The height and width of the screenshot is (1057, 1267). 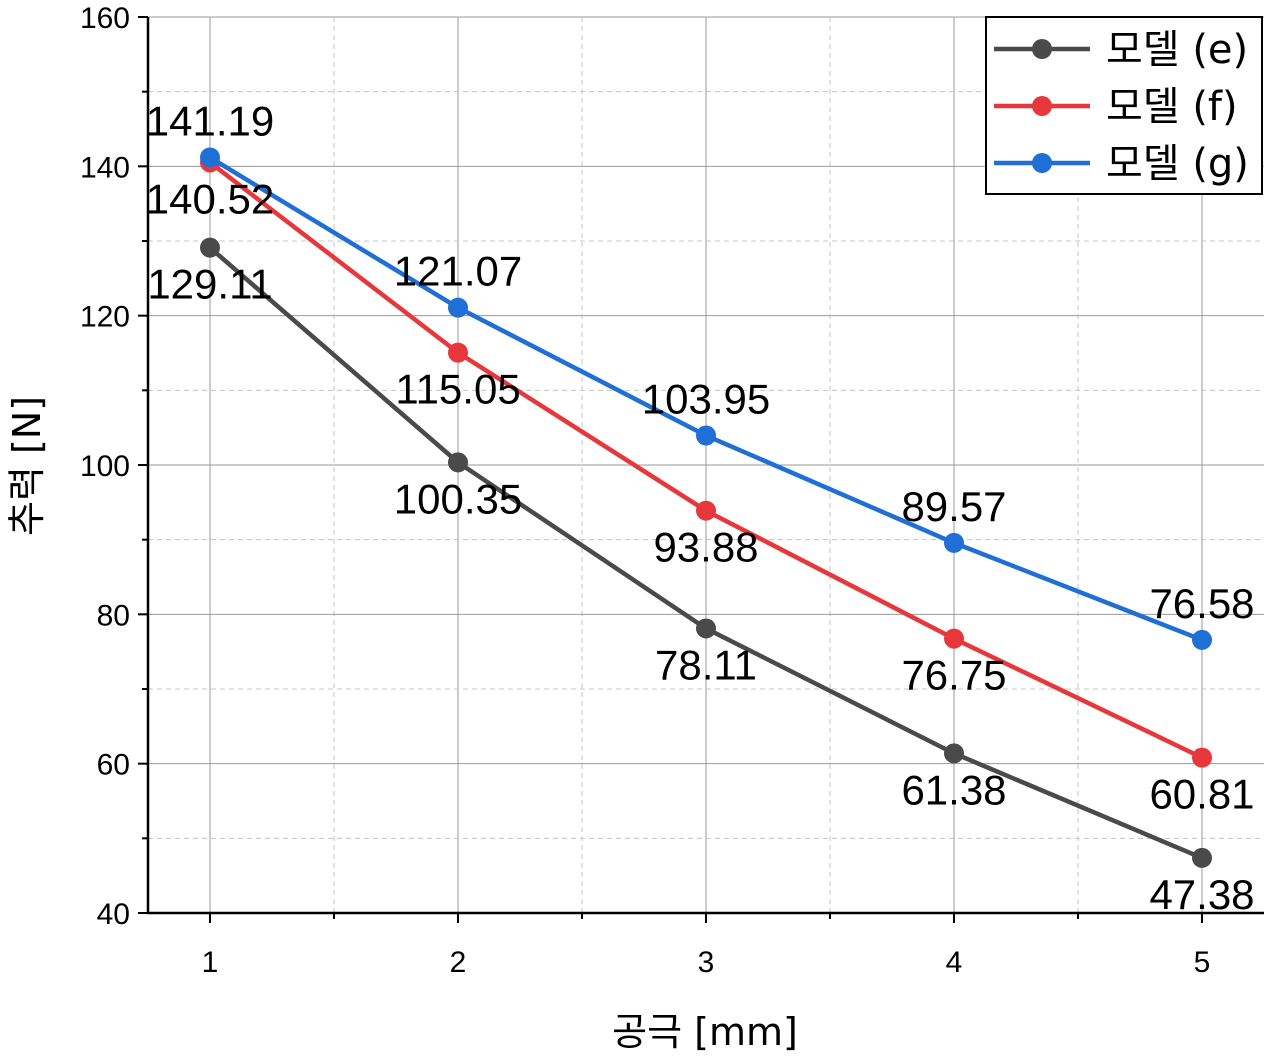 I want to click on y-axis-title: 추력 [N], so click(x=27, y=466).